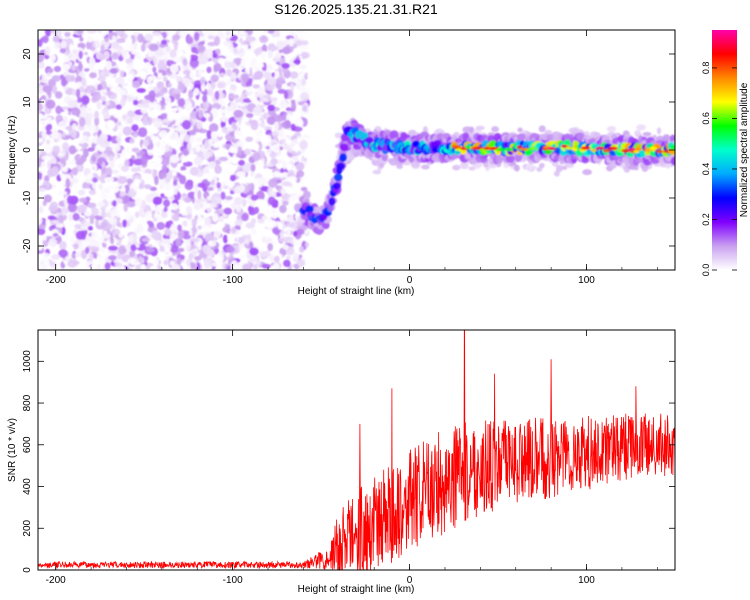 This screenshot has width=750, height=600. Describe the element at coordinates (27, 570) in the screenshot. I see `snr-y-tick-label: 0` at that location.